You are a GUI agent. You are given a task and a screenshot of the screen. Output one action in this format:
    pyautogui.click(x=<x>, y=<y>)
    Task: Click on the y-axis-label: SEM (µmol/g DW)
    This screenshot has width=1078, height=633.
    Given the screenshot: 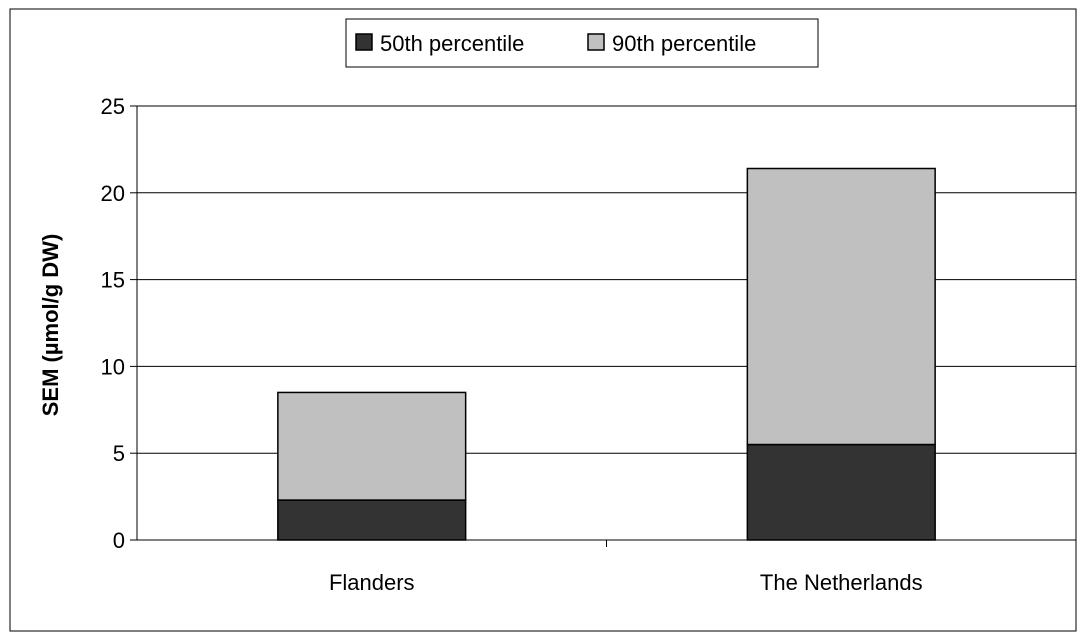 What is the action you would take?
    pyautogui.click(x=50, y=325)
    